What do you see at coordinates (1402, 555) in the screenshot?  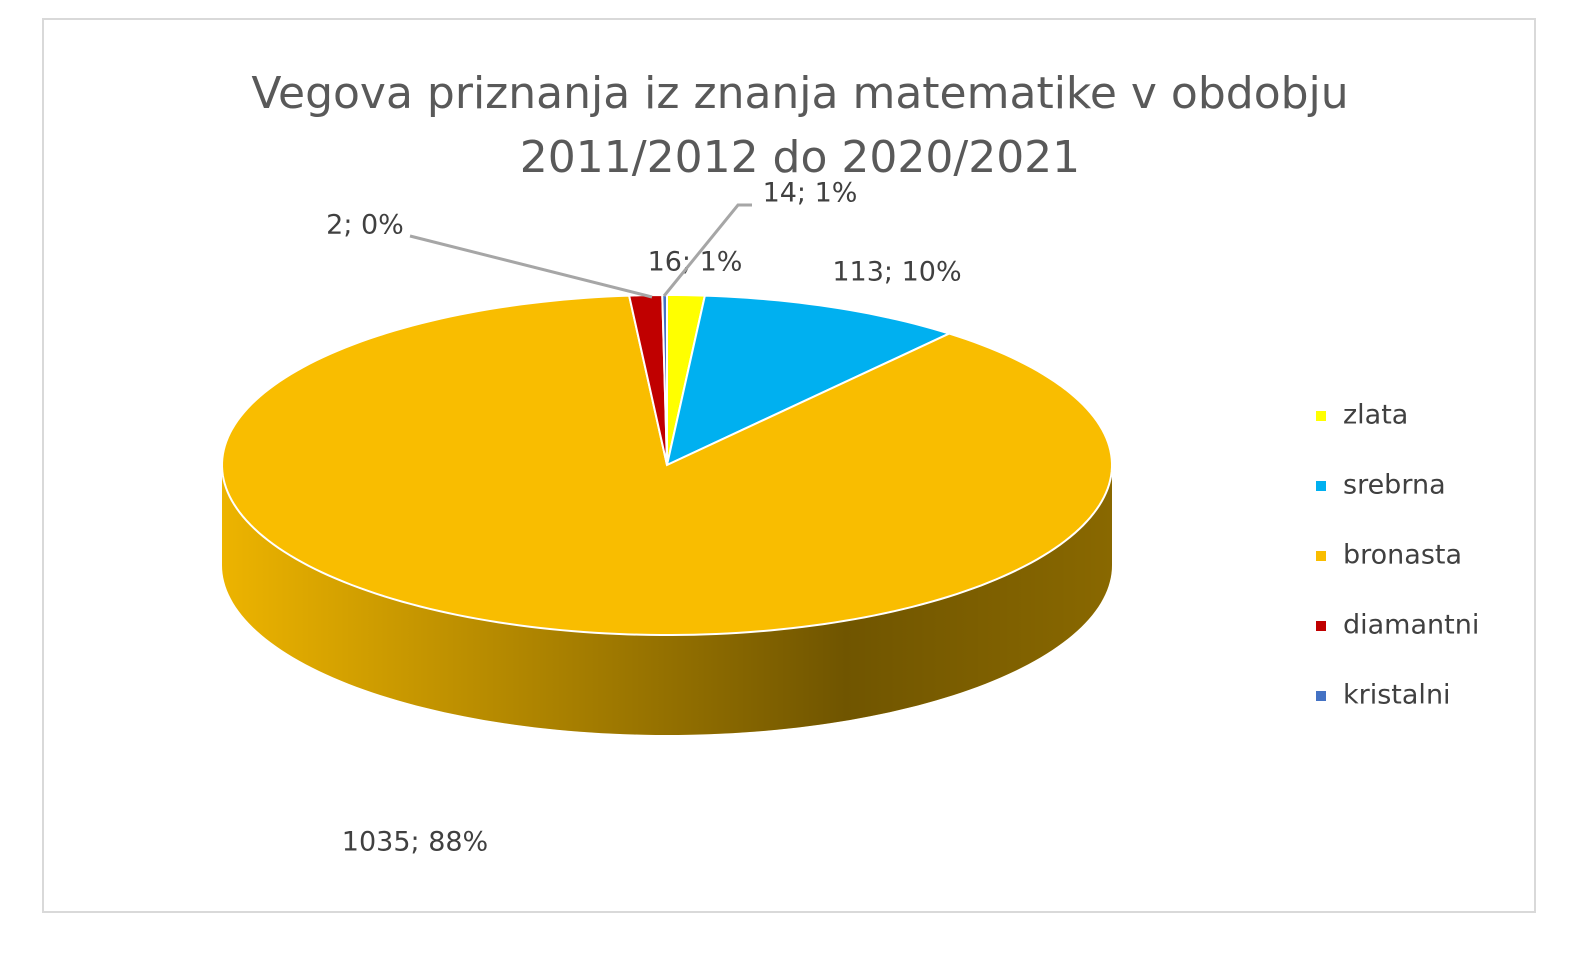 I see `legend-label: bronasta` at bounding box center [1402, 555].